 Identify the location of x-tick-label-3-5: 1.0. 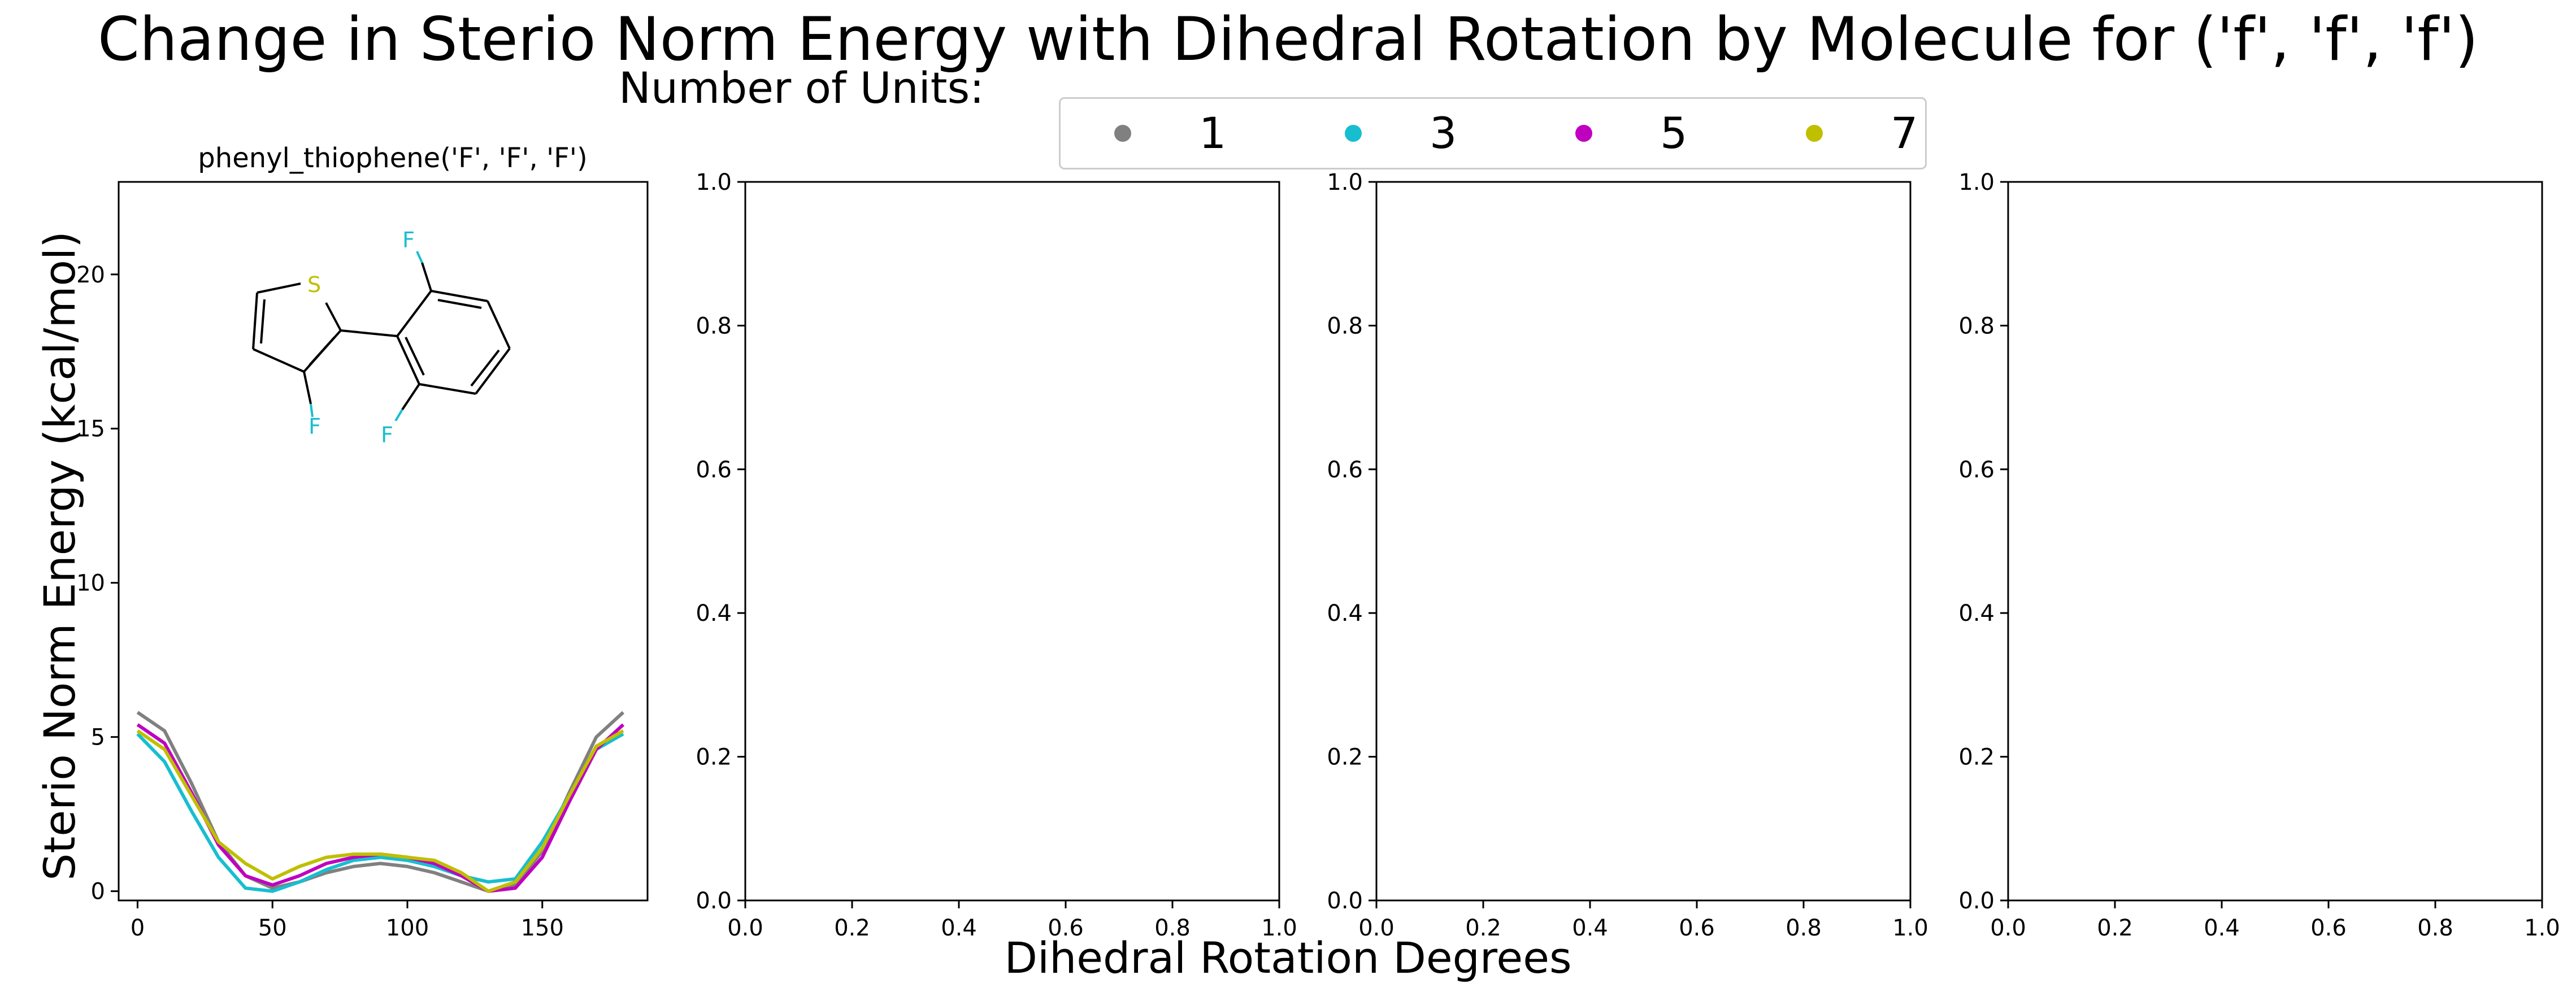
(1910, 928).